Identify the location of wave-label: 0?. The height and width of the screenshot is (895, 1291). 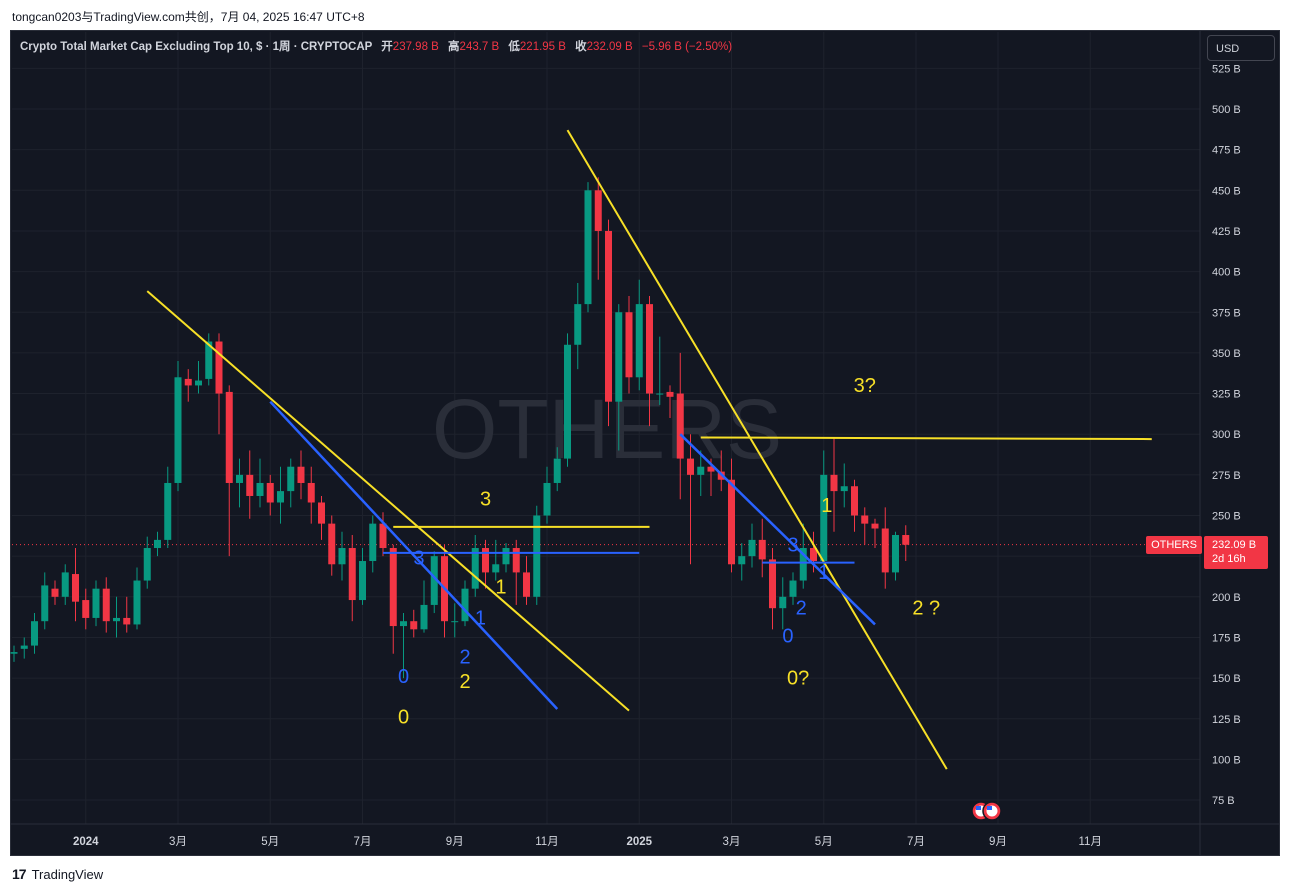
(798, 679).